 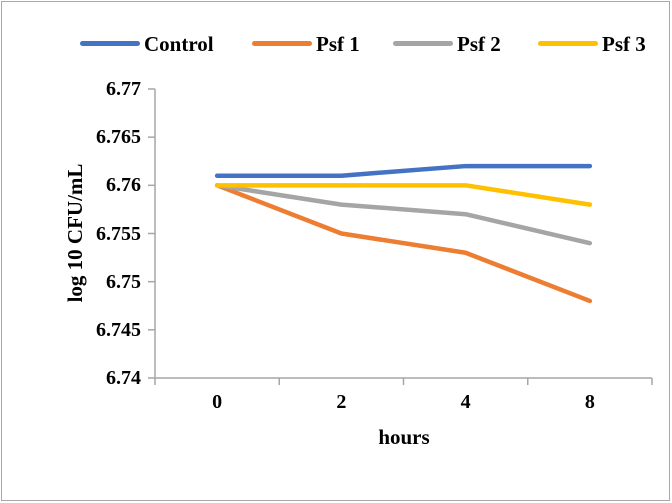 I want to click on x-tick-label: 0, so click(x=217, y=402).